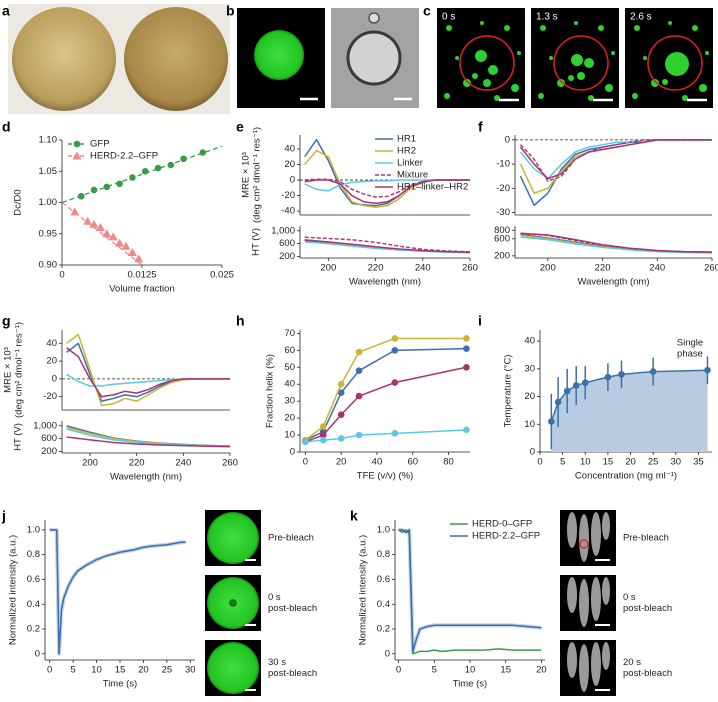  What do you see at coordinates (410, 163) in the screenshot?
I see `legend-label: Linker` at bounding box center [410, 163].